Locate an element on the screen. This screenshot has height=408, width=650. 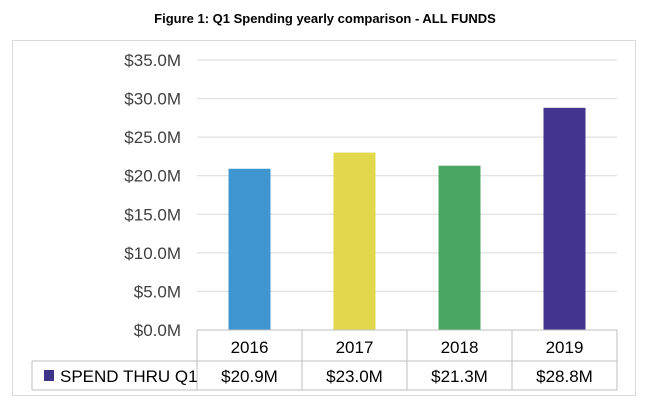
bar-2018 is located at coordinates (459, 247).